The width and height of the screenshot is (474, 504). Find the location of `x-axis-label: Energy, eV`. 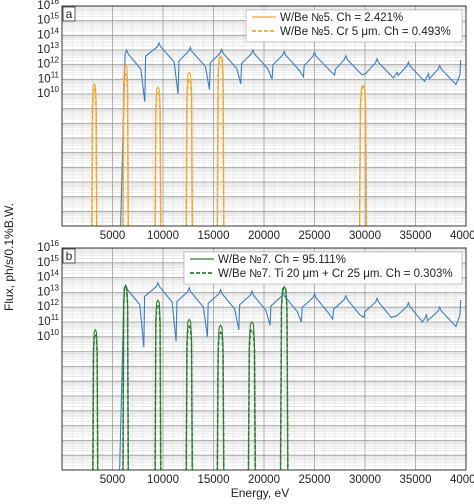

x-axis-label: Energy, eV is located at coordinates (260, 493).